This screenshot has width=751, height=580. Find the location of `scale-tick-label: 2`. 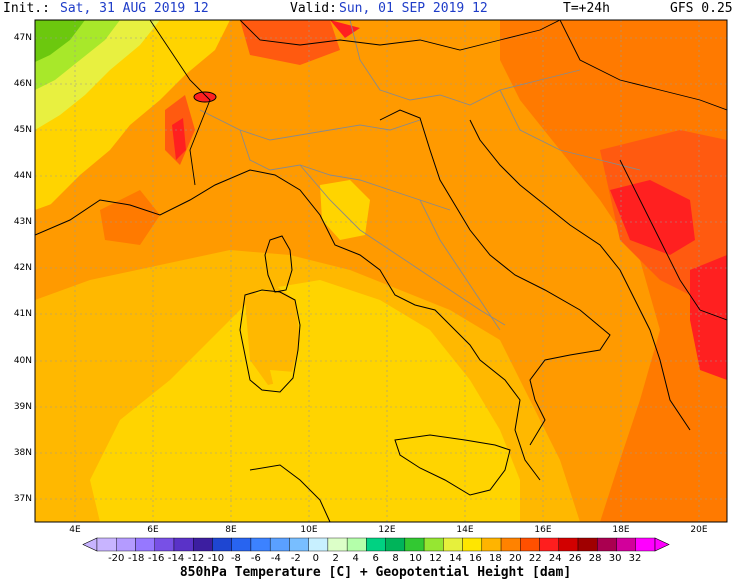

scale-tick-label: 2 is located at coordinates (335, 558).